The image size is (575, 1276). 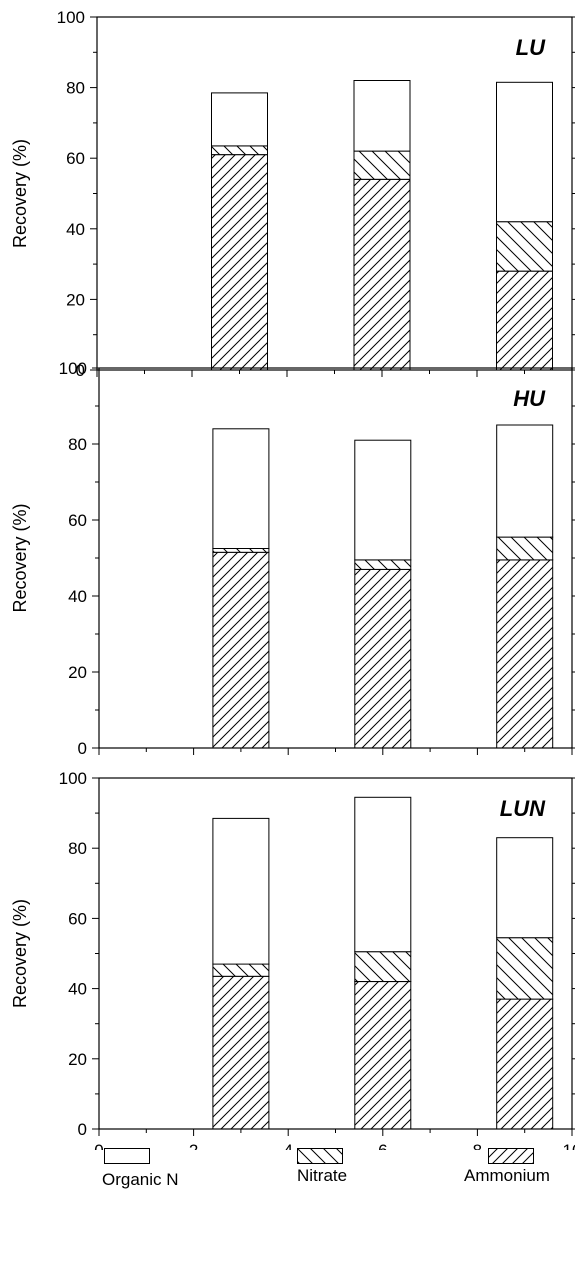 What do you see at coordinates (193, 1145) in the screenshot?
I see `x-tick-label: 2` at bounding box center [193, 1145].